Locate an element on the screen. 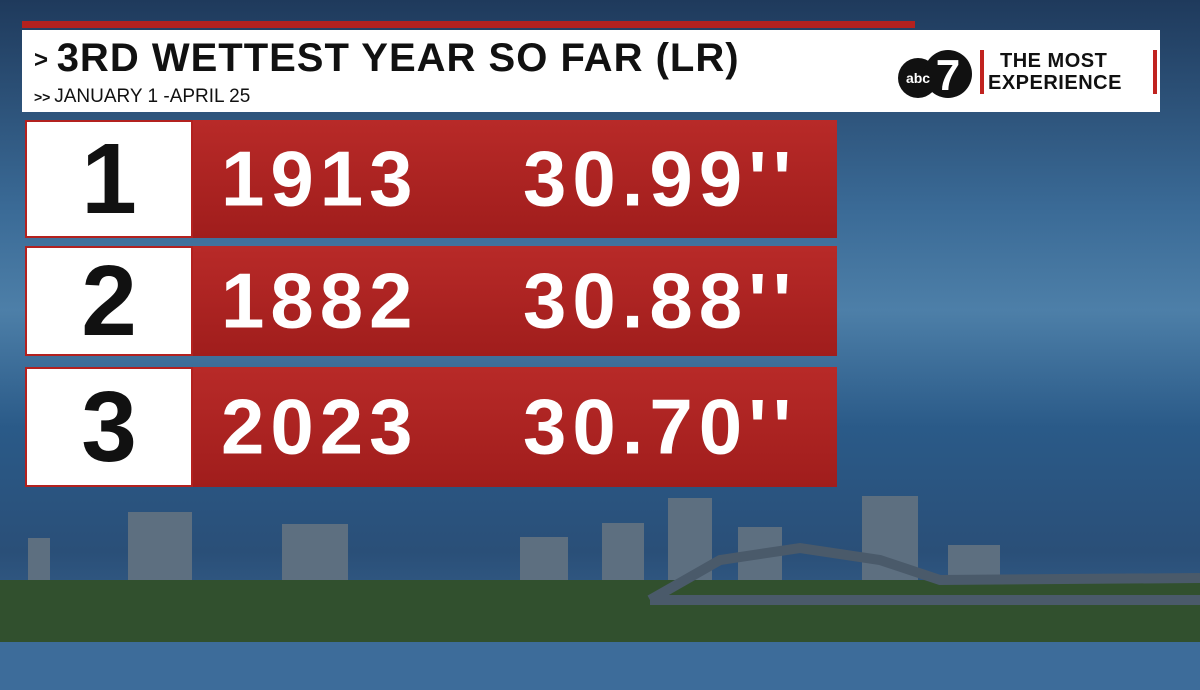  title: > 3RD WETTEST YEAR SO FAR (LR) is located at coordinates (387, 58).